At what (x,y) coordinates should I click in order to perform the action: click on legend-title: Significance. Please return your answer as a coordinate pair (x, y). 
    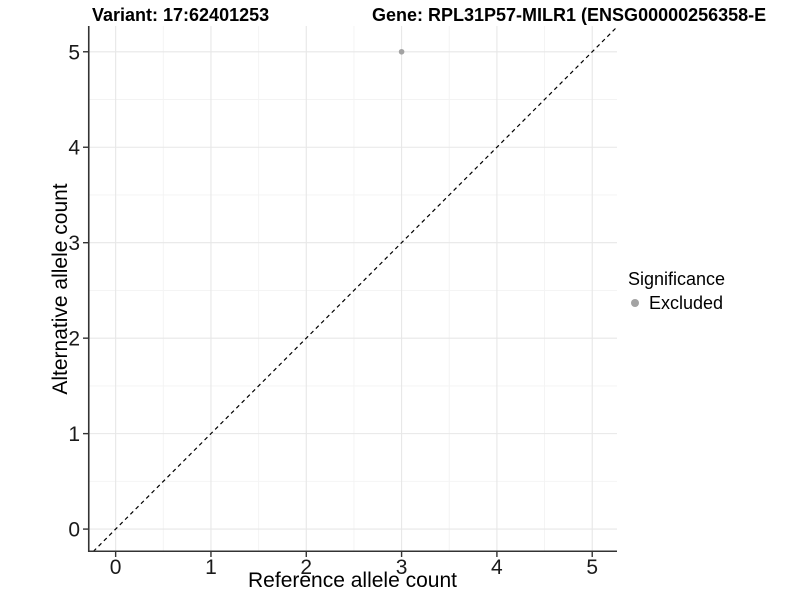
    Looking at the image, I should click on (677, 279).